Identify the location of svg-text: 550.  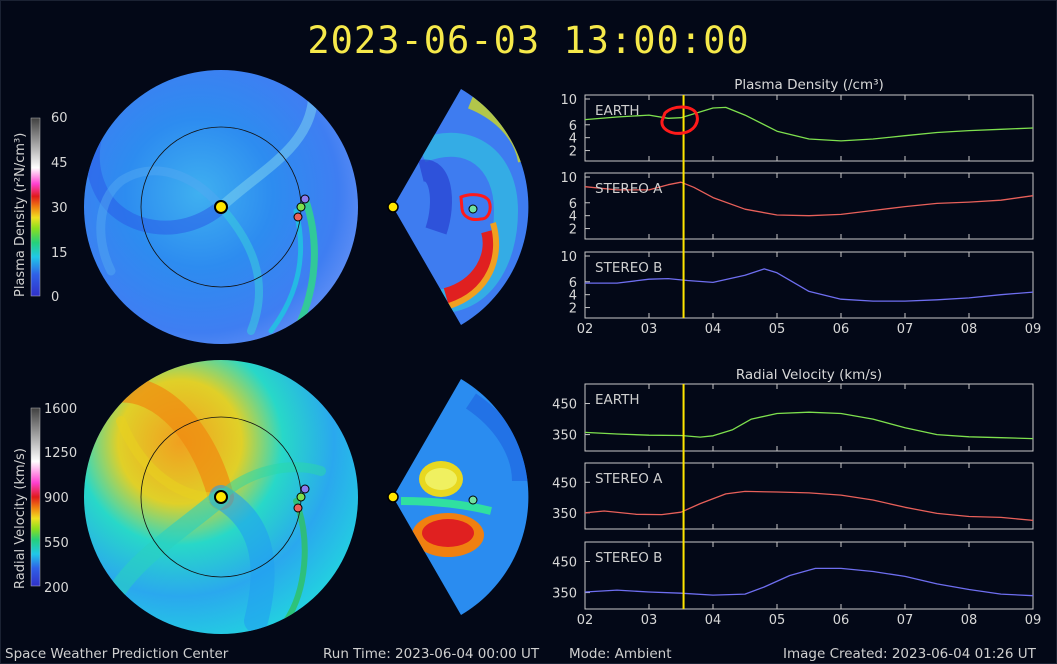
(56, 543).